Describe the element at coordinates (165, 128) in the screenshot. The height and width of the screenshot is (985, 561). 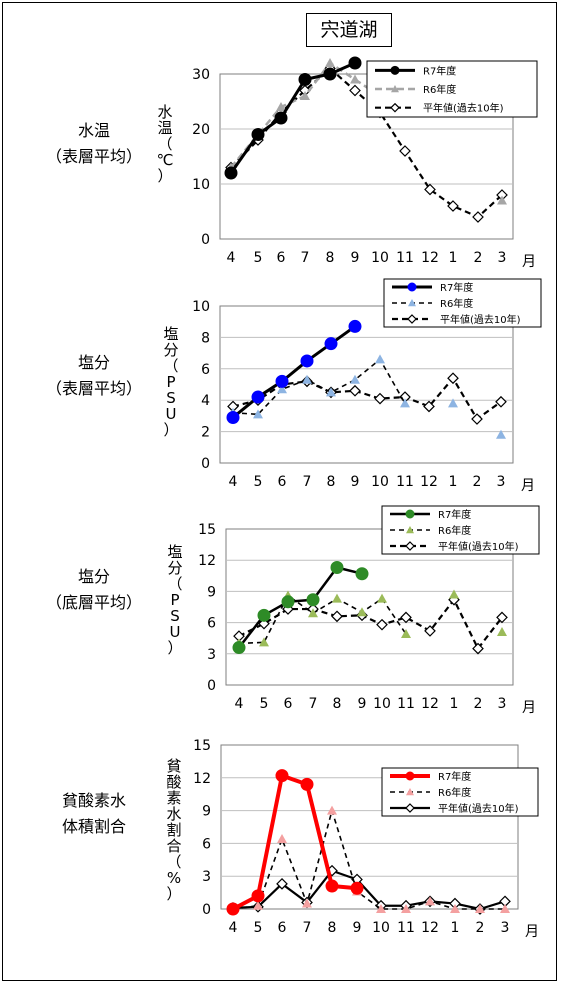
I see `y-axis-label-char: 温` at that location.